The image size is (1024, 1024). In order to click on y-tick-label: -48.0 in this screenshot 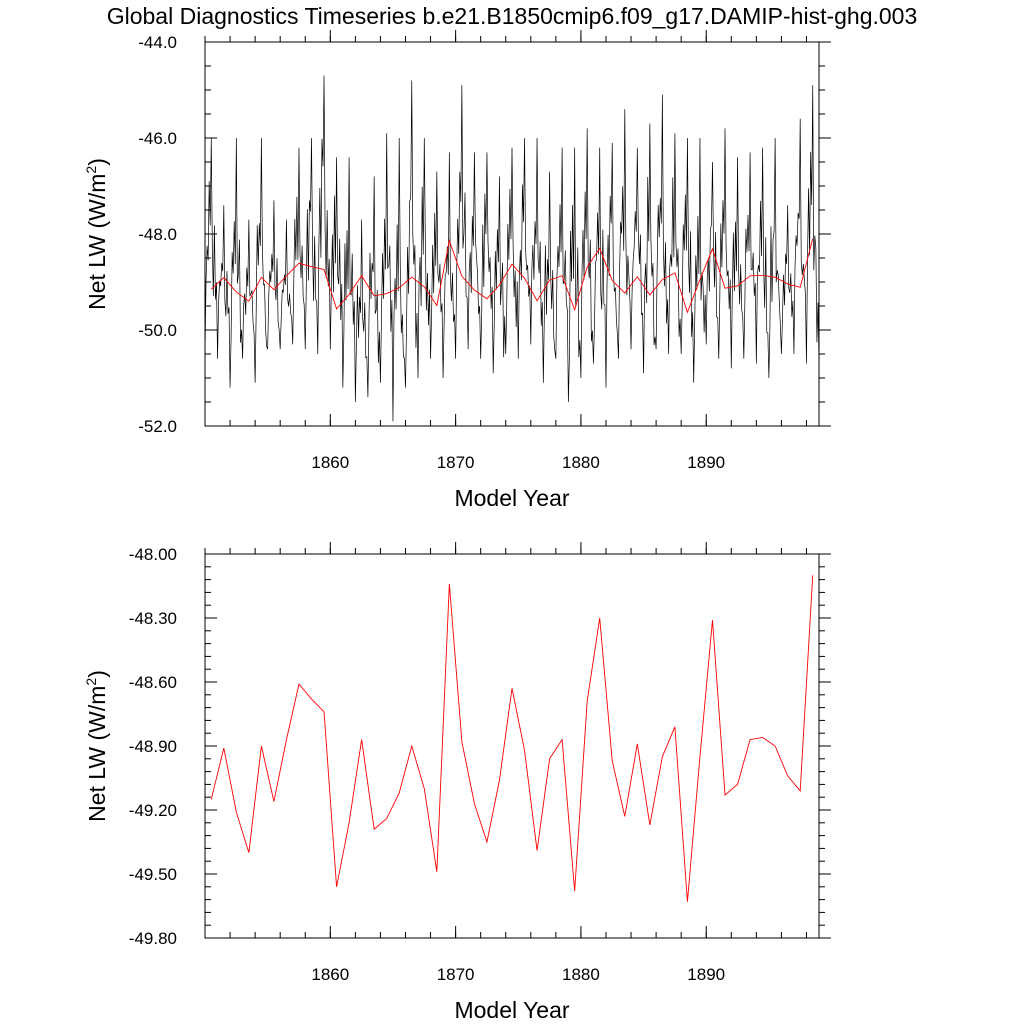, I will do `click(157, 234)`.